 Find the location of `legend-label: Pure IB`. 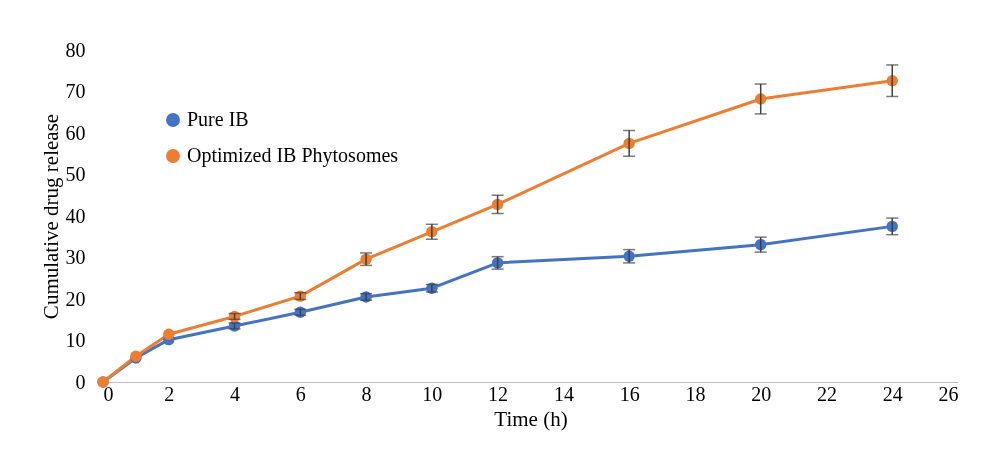

legend-label: Pure IB is located at coordinates (218, 119).